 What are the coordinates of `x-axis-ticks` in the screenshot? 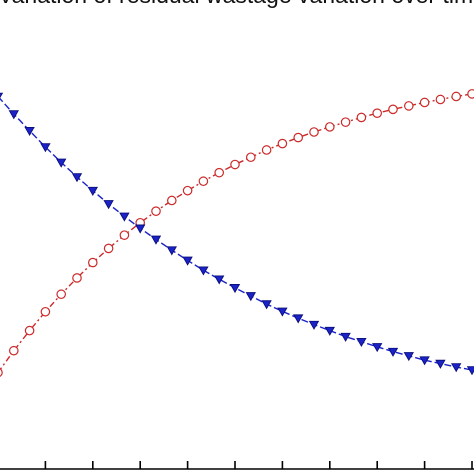 It's located at (258, 465).